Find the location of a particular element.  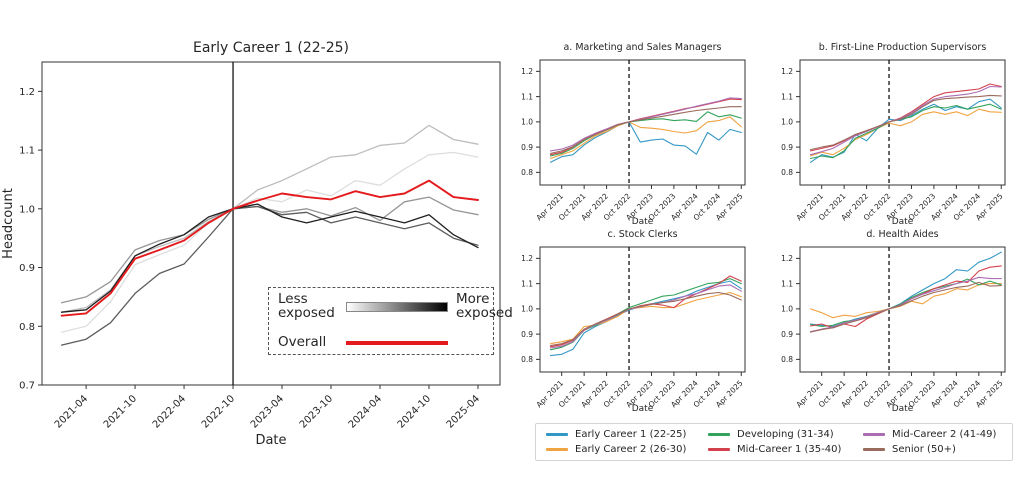

more-exposed-label: More exposed is located at coordinates (484, 306).